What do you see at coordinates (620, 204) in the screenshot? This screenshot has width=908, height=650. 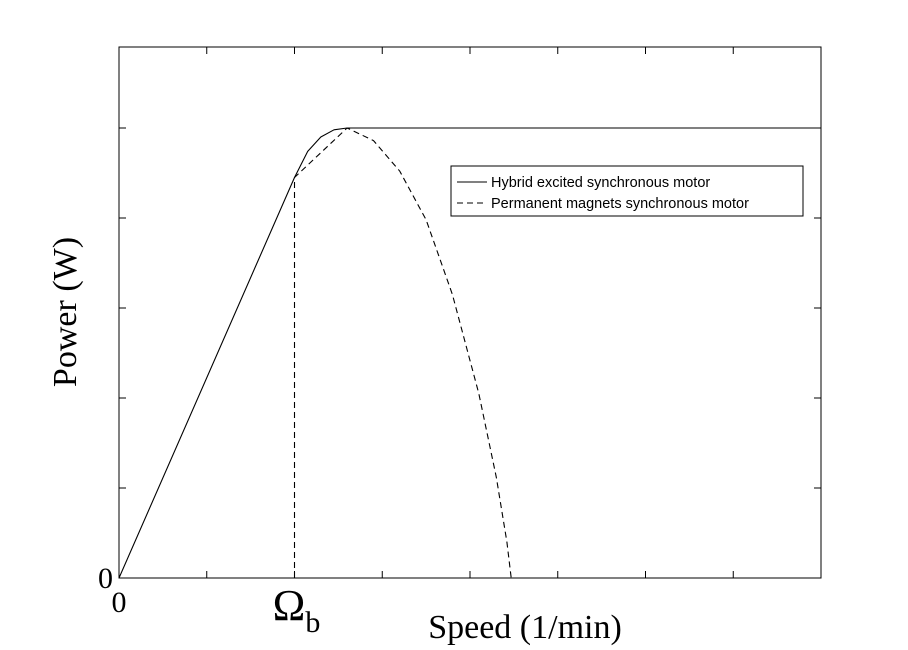 I see `legend-label-1: Permanent magnets synchronous motor` at bounding box center [620, 204].